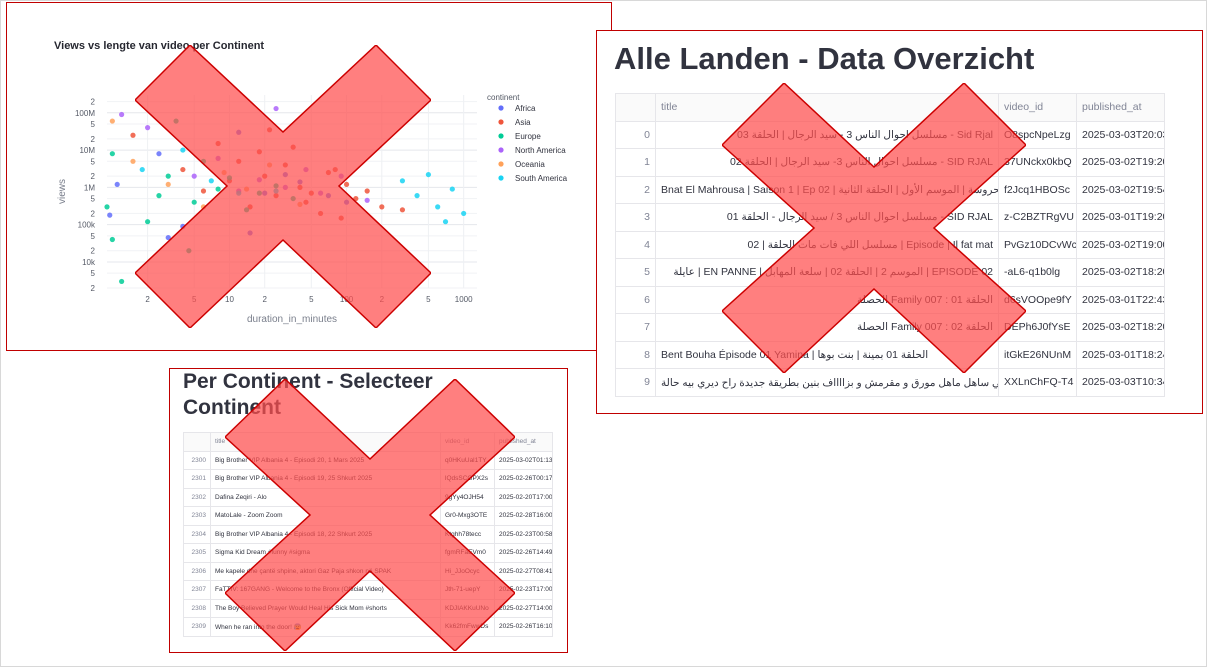  Describe the element at coordinates (325, 497) in the screenshot. I see `row-title: Dafina Zeqiri - Alo` at that location.